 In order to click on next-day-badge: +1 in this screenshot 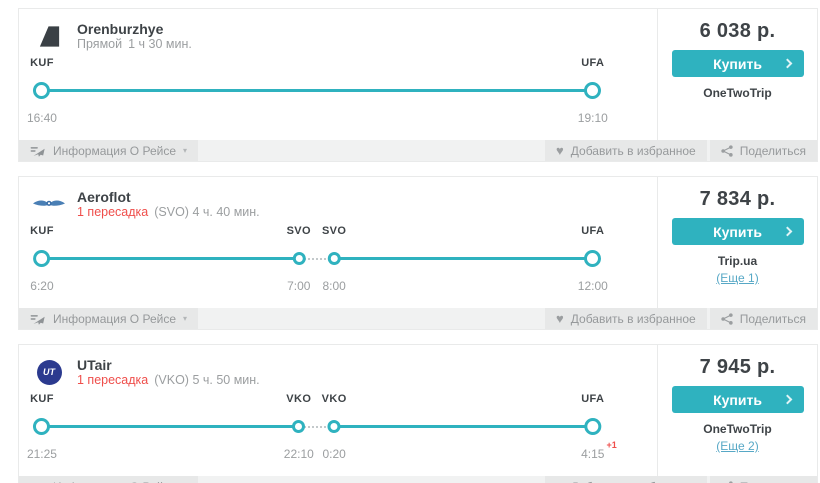, I will do `click(611, 445)`.